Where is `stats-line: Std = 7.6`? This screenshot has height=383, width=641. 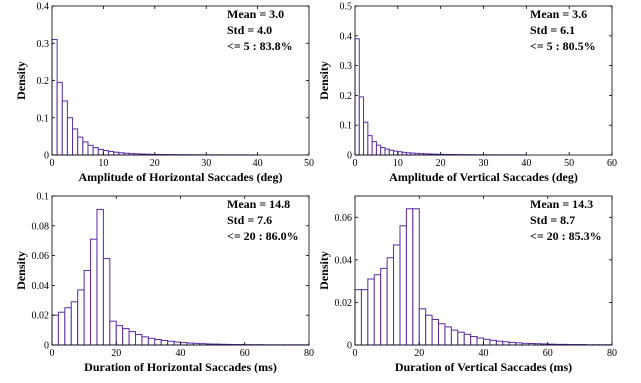
stats-line: Std = 7.6 is located at coordinates (249, 220).